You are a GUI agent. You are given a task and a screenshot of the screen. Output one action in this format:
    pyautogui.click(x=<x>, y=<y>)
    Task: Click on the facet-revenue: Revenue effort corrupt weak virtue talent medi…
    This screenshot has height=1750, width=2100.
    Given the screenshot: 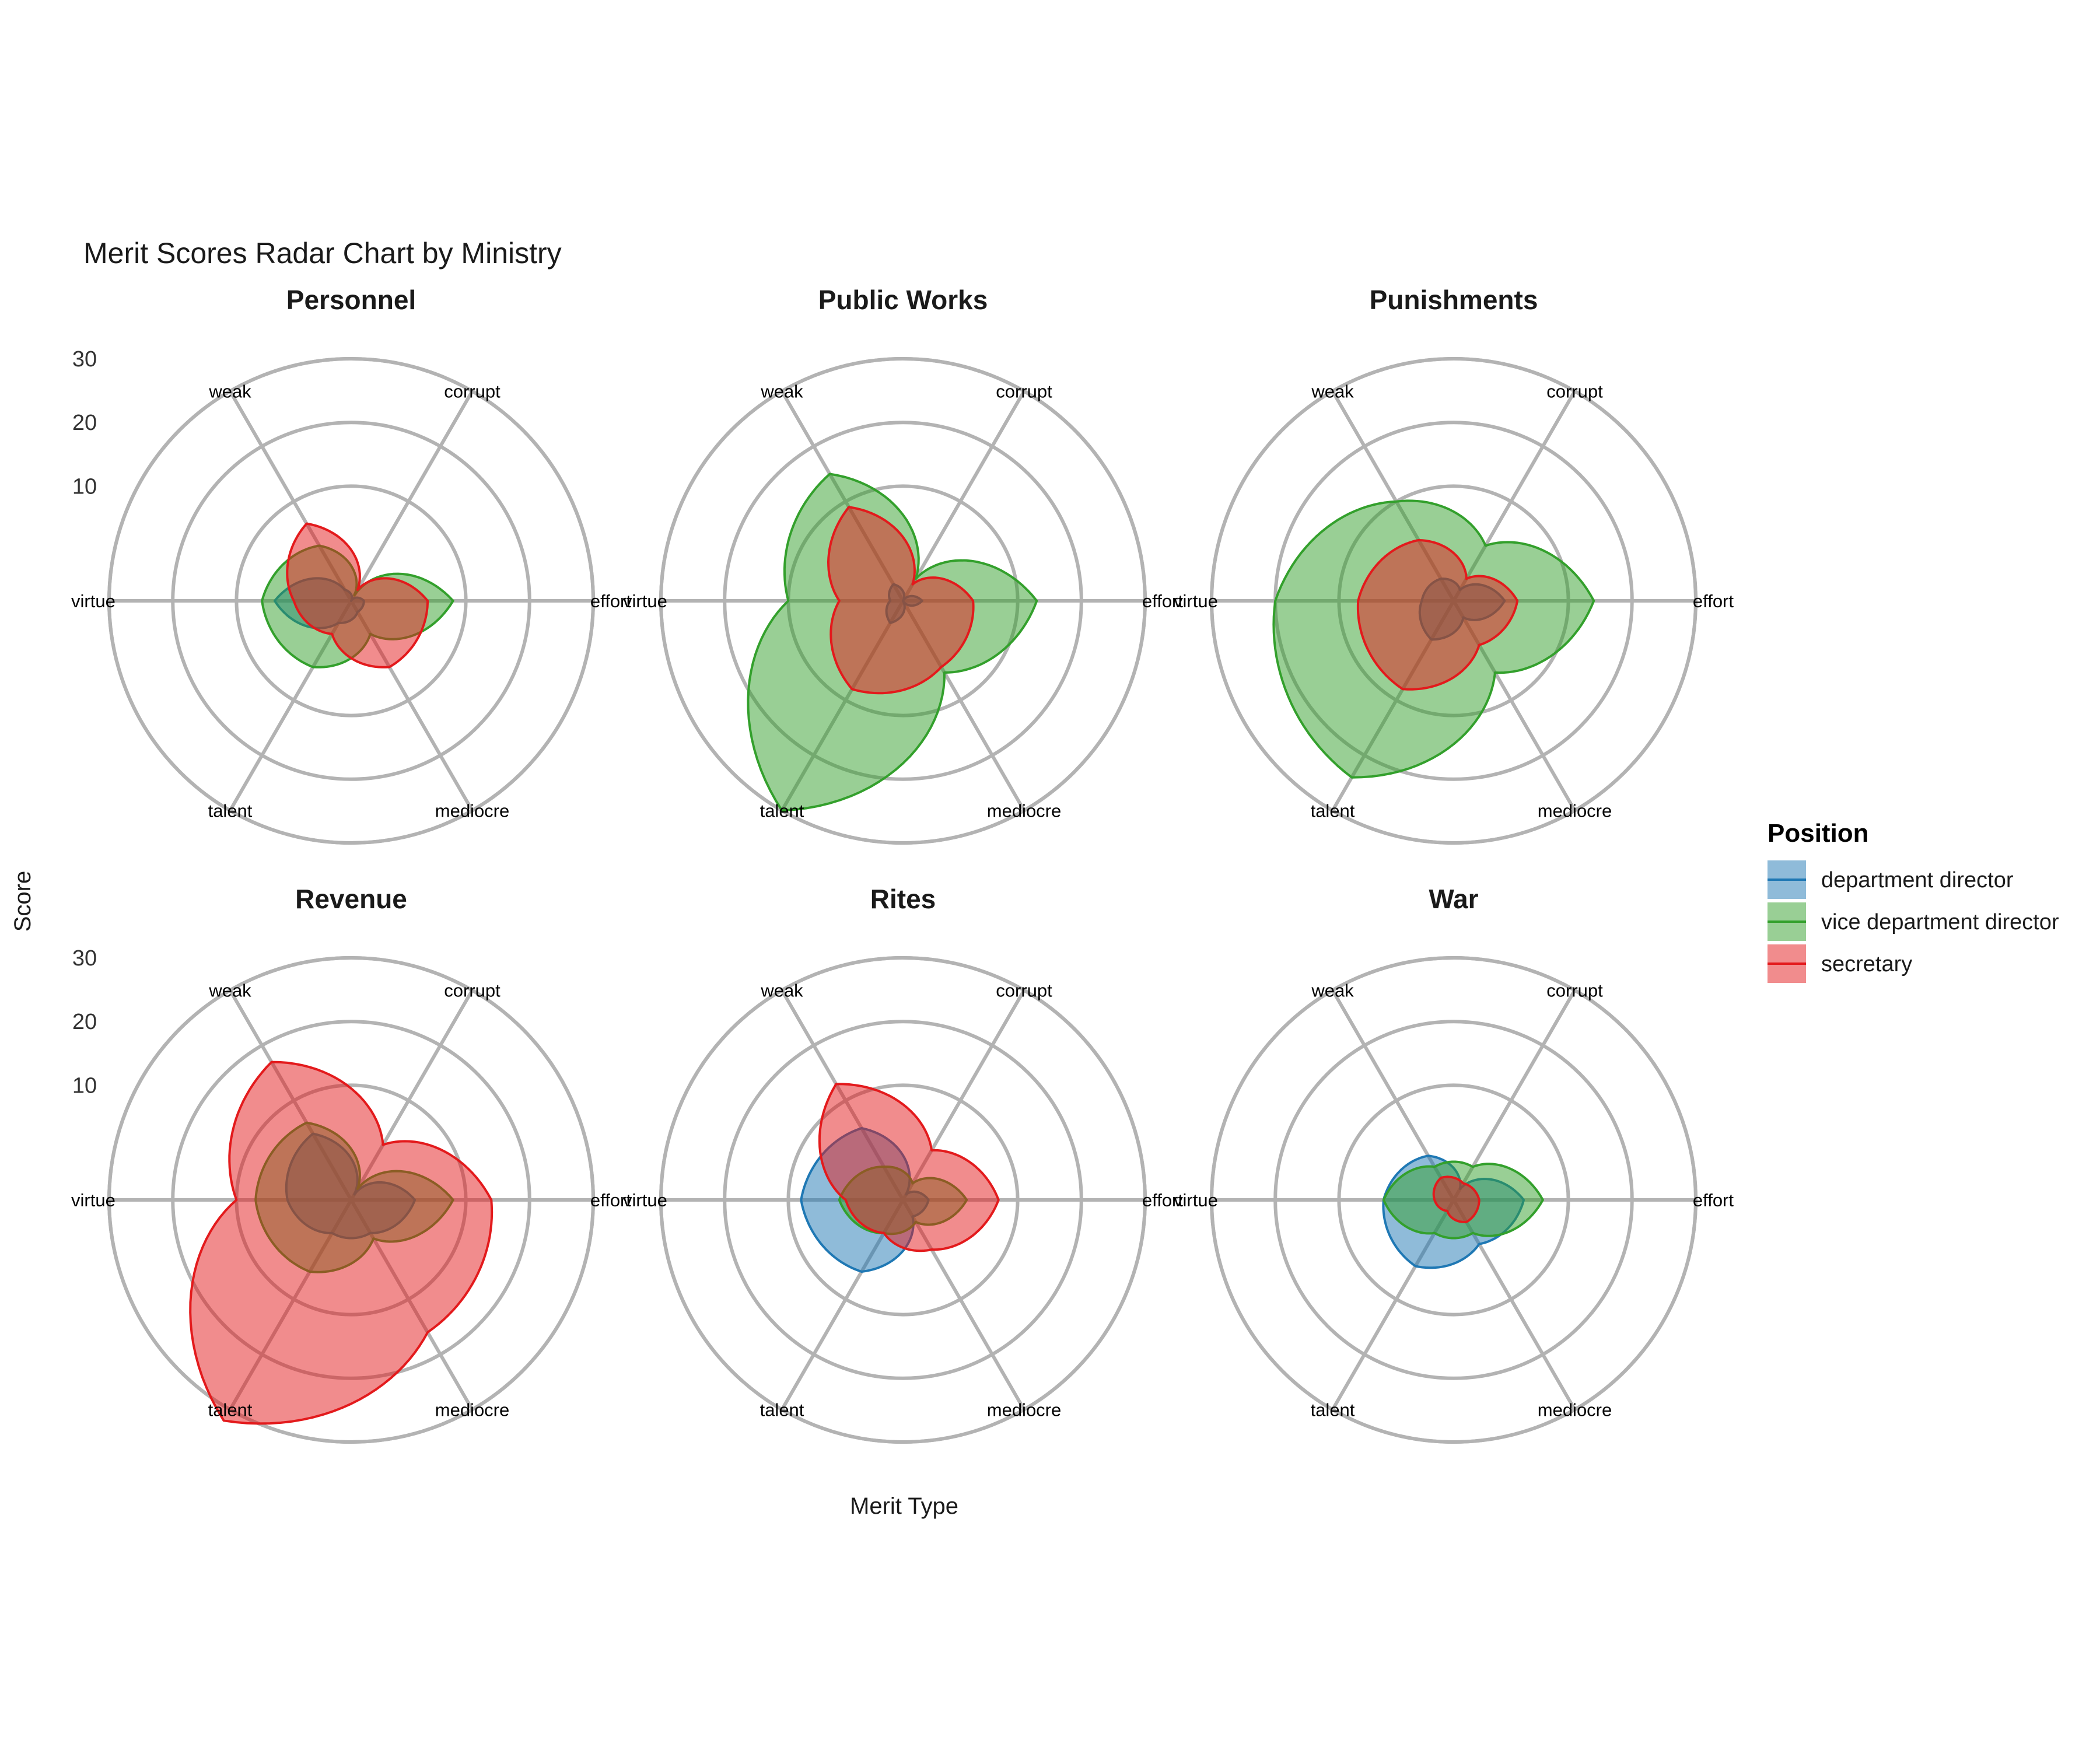 What is the action you would take?
    pyautogui.click(x=351, y=1164)
    